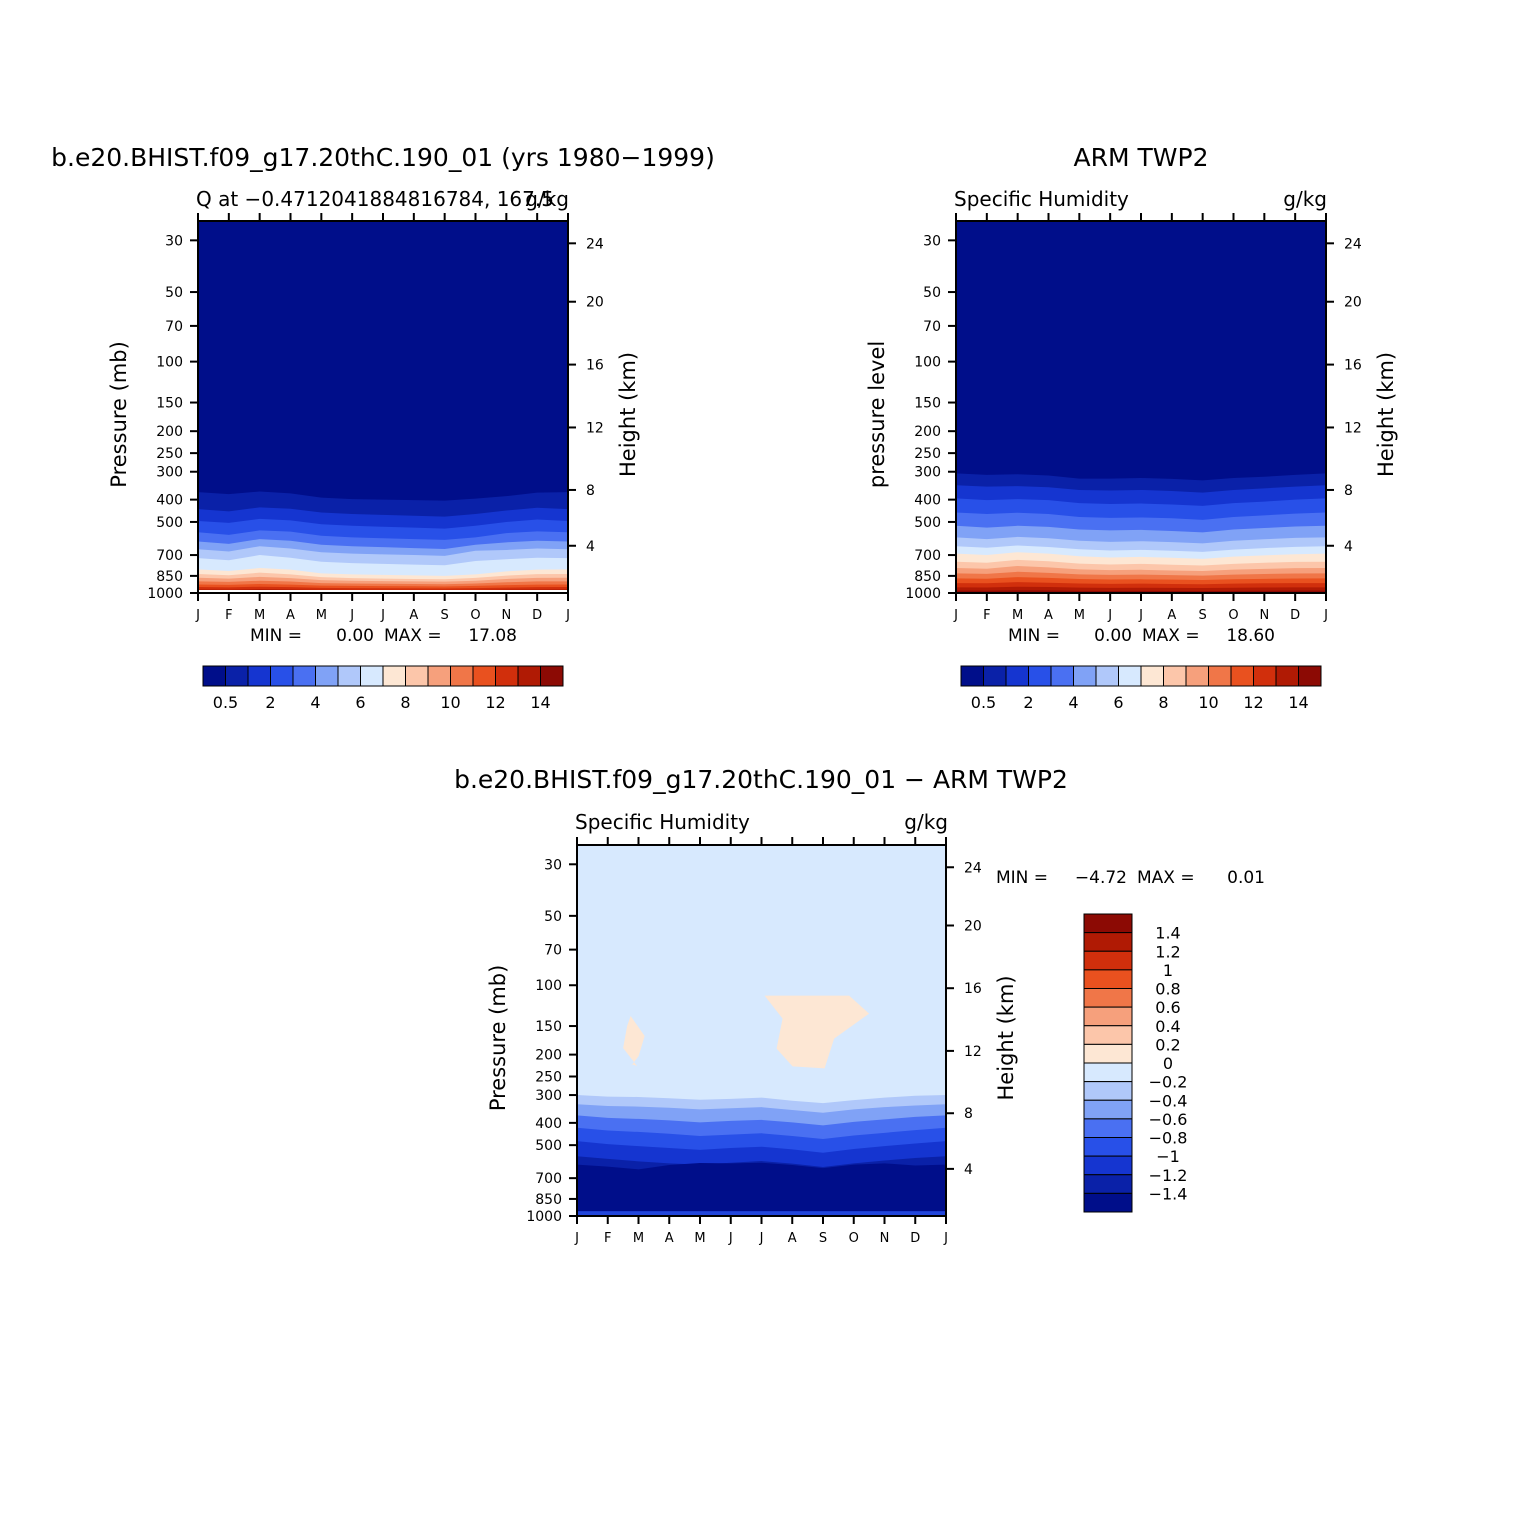 The height and width of the screenshot is (1524, 1524). I want to click on contour-fills, so click(383, 407).